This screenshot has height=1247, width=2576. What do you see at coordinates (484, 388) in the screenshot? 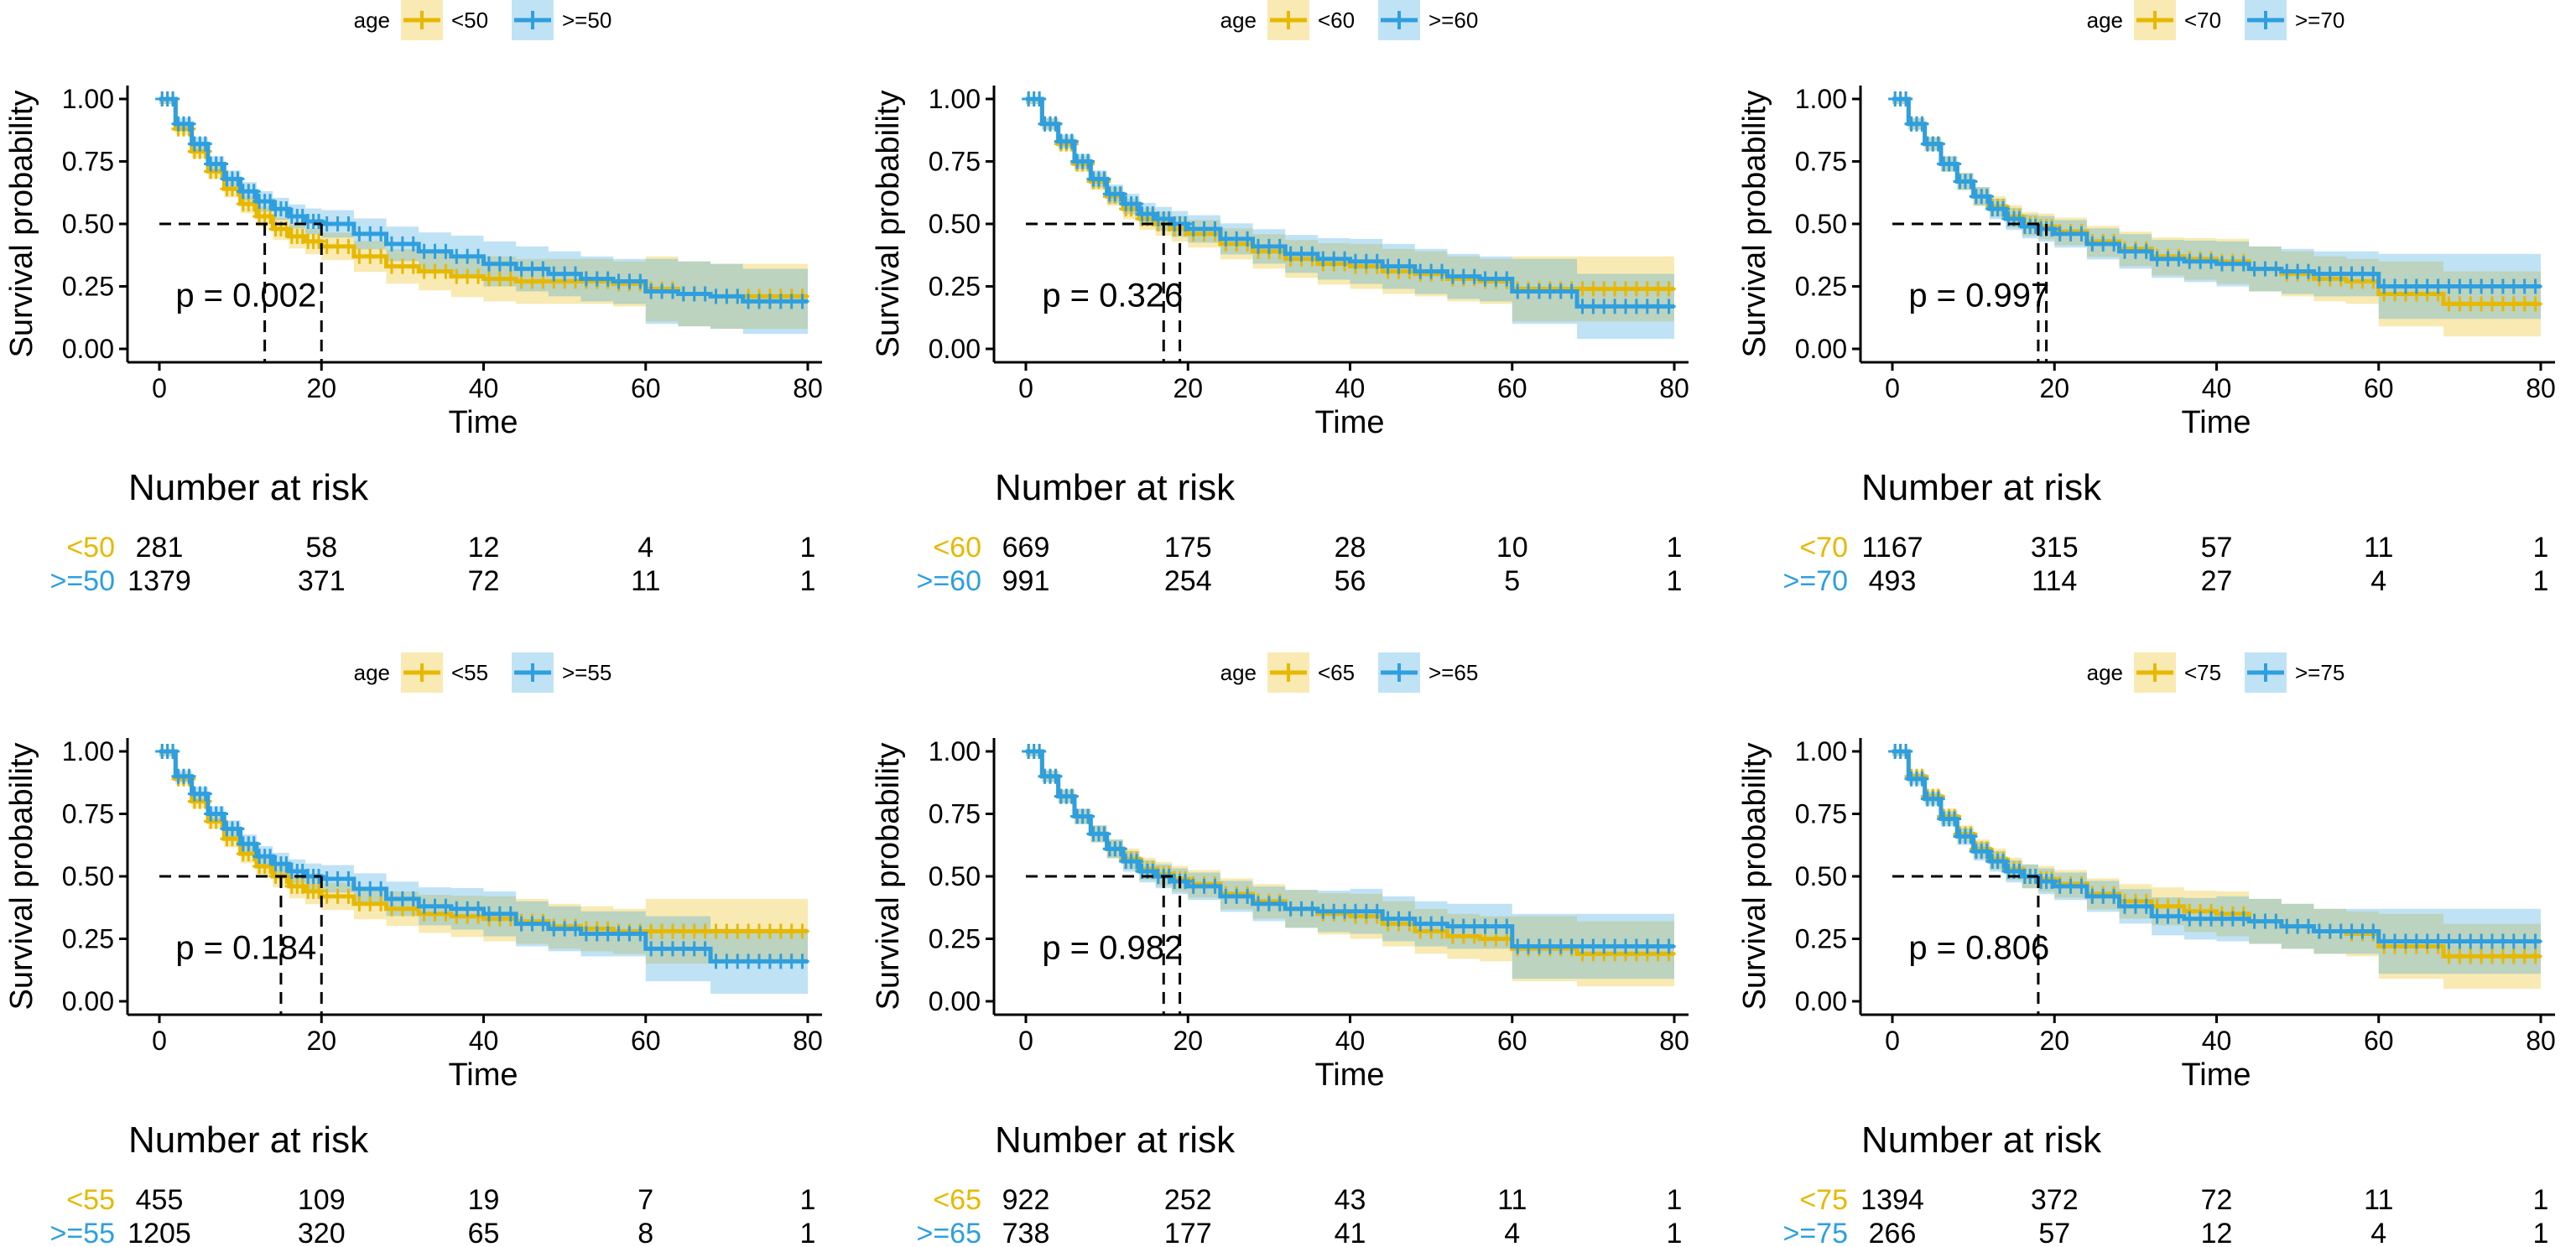
I see `x-tick-label: 40` at bounding box center [484, 388].